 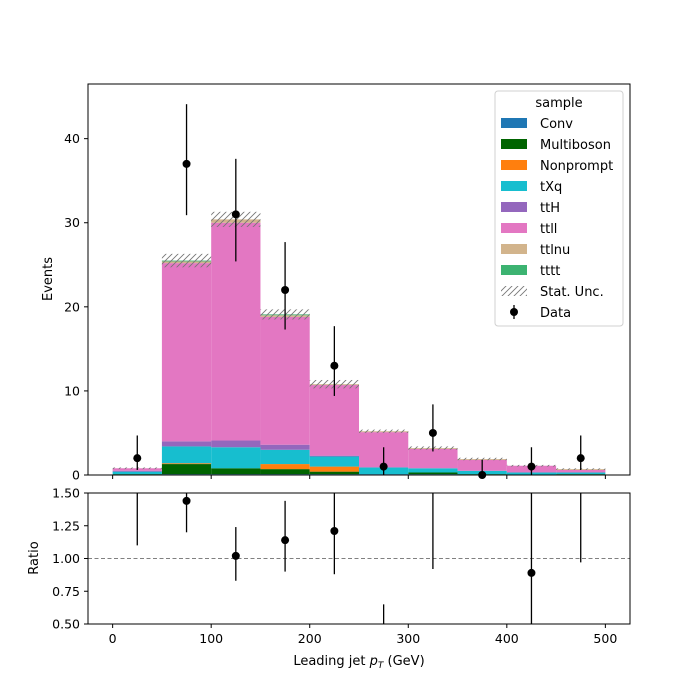 I want to click on x-tick-label: 200, so click(x=310, y=638).